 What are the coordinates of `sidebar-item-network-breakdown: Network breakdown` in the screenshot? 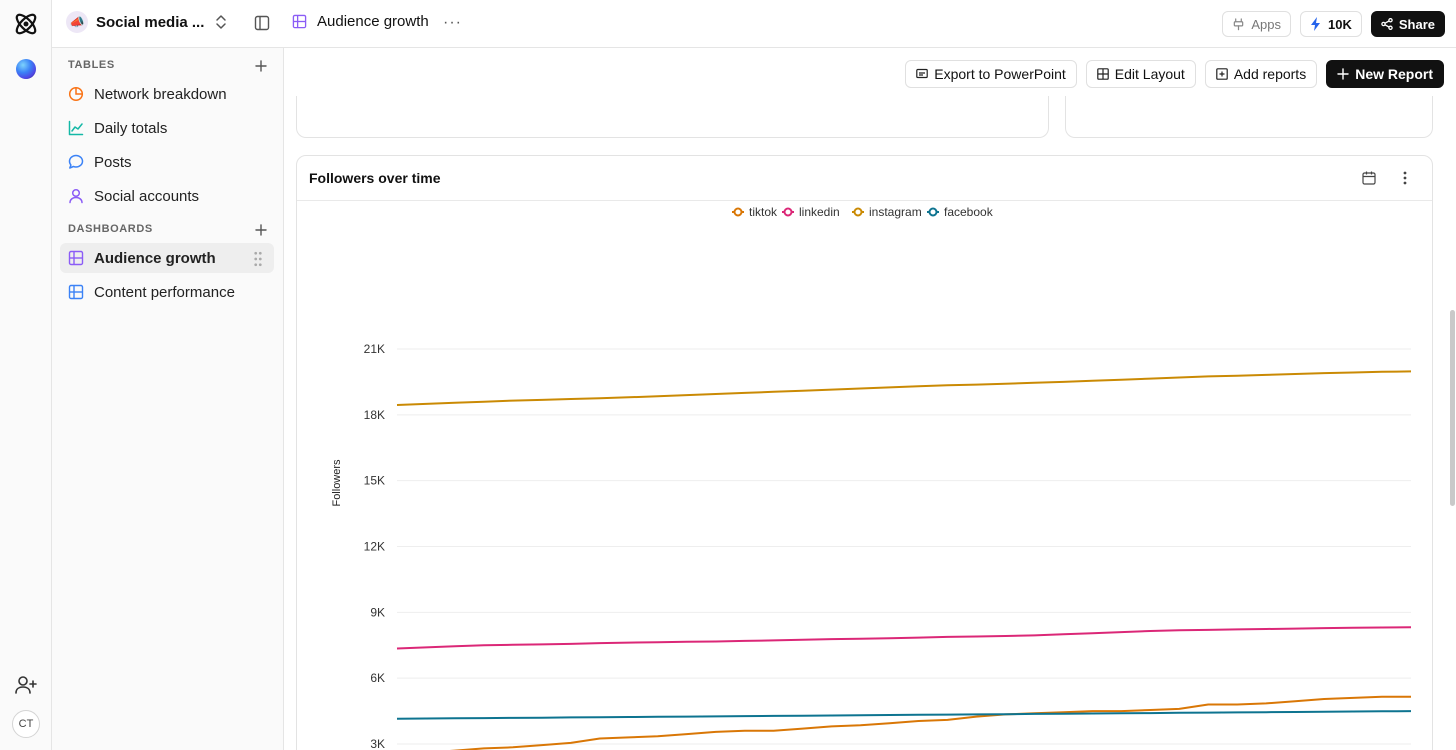 It's located at (167, 94).